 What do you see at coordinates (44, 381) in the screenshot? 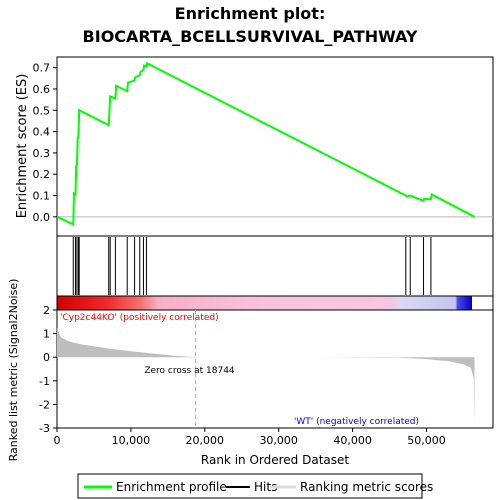
I see `ranking-y-tick-label: -1` at bounding box center [44, 381].